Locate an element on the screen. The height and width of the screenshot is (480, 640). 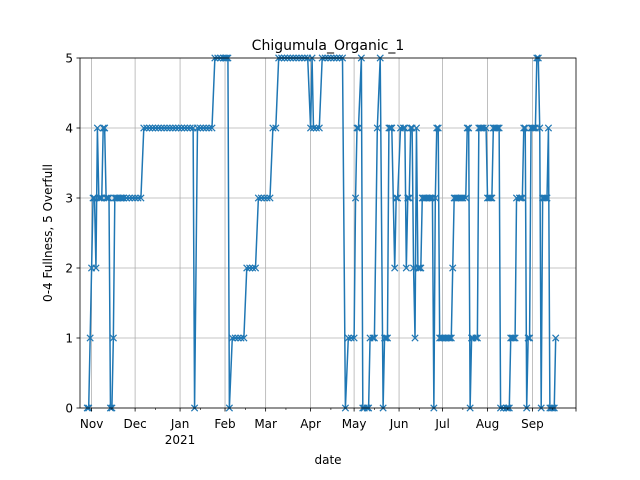
y-tick-label: 4 is located at coordinates (69, 129).